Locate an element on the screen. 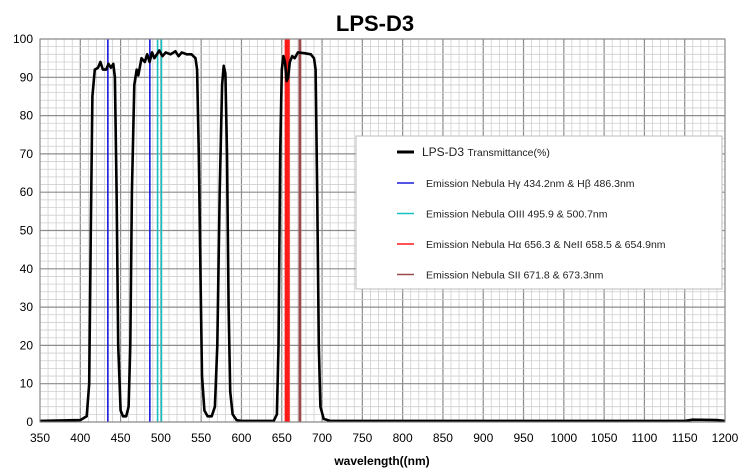 Image resolution: width=750 pixels, height=475 pixels. x-tick-label: 700 is located at coordinates (322, 438).